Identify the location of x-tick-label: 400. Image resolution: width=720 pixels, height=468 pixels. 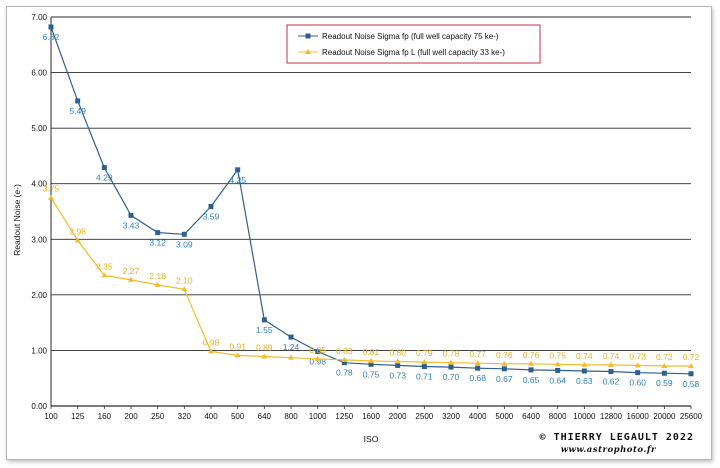
(211, 416).